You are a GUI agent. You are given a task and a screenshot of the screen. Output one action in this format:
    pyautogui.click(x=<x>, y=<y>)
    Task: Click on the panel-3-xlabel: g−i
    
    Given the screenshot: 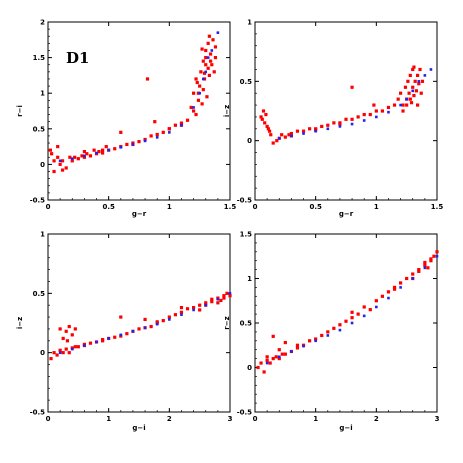 What is the action you would take?
    pyautogui.click(x=138, y=428)
    